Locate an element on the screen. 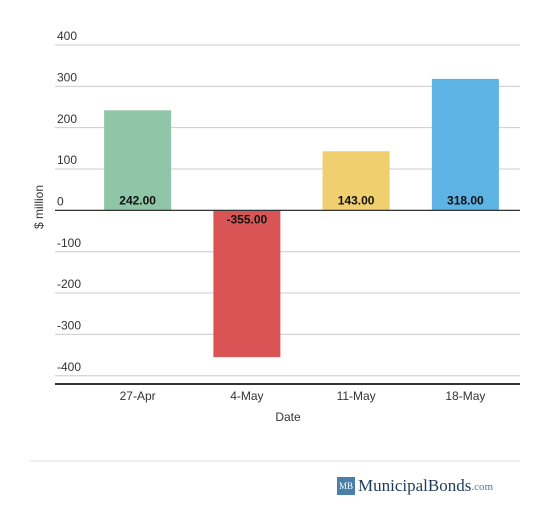  logo: MB is located at coordinates (346, 486).